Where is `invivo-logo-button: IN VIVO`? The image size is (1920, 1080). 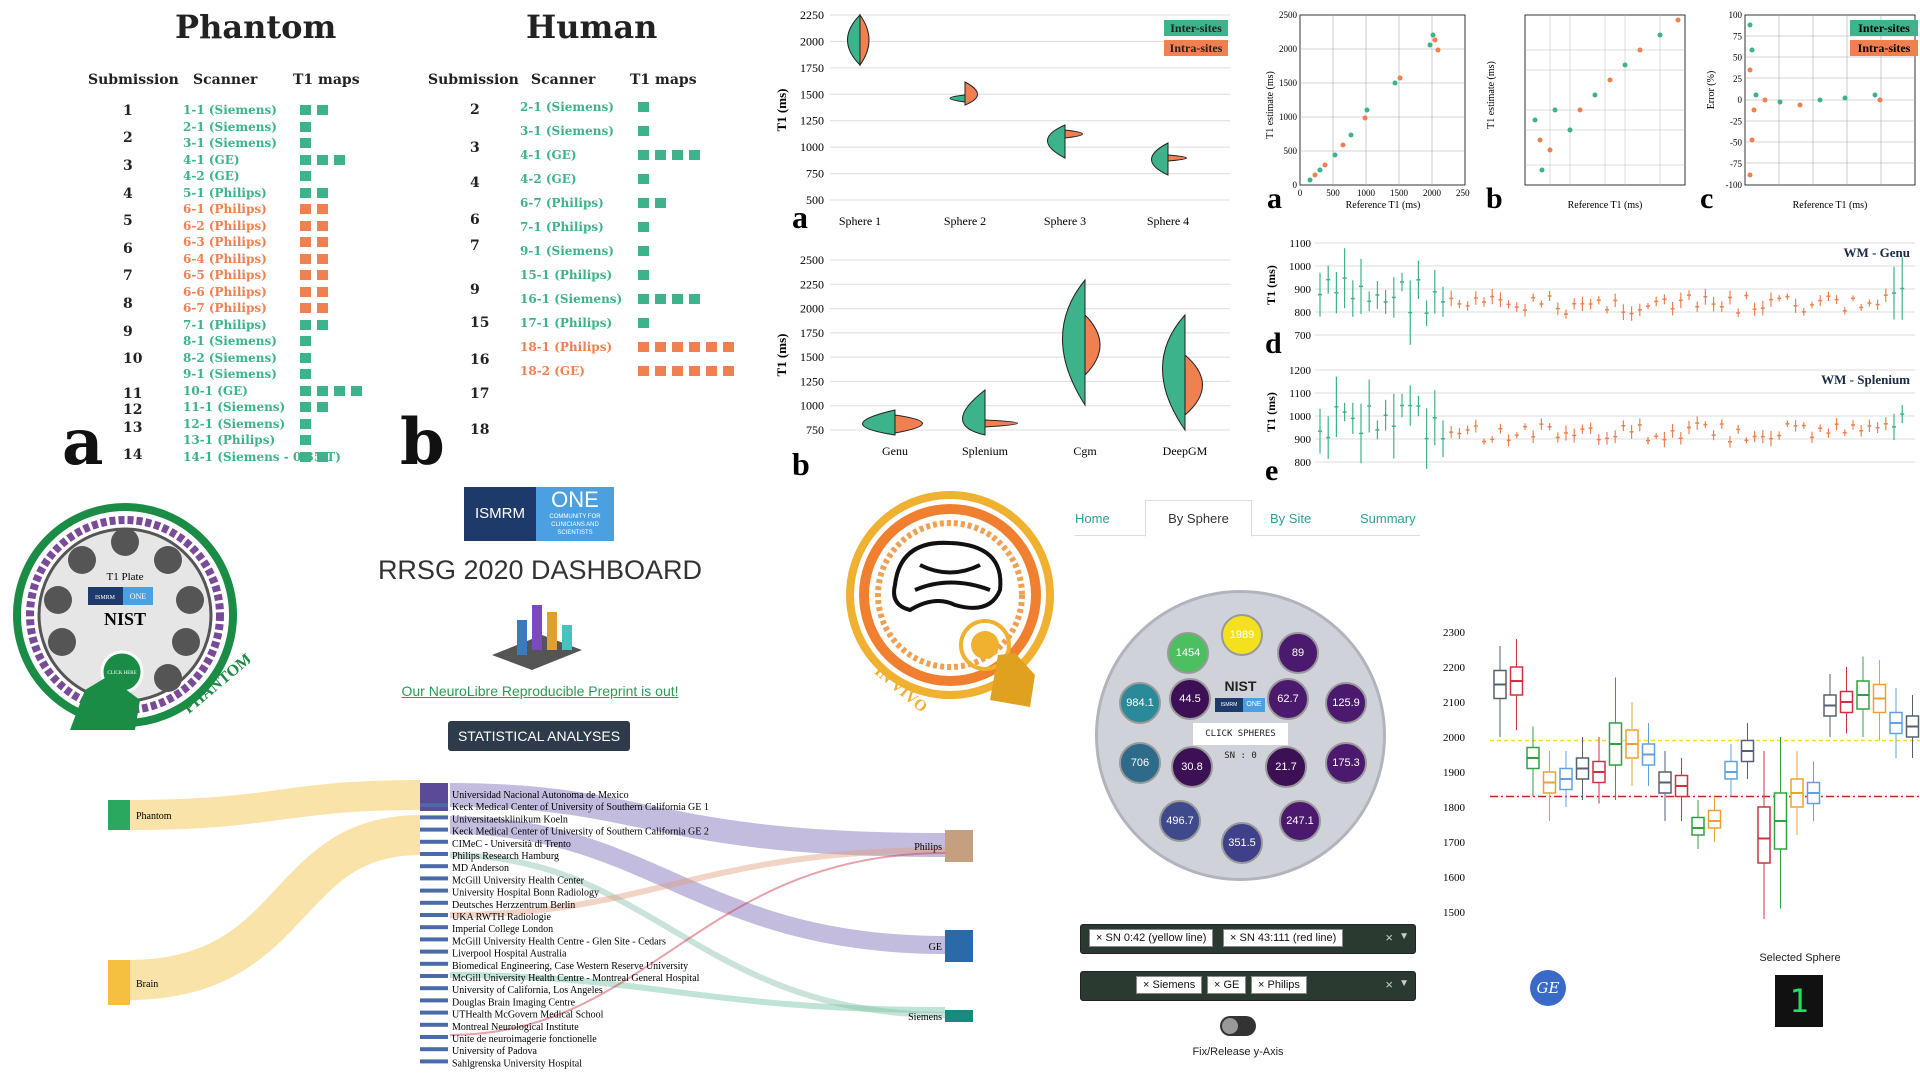
invivo-logo-button: IN VIVO is located at coordinates (955, 610).